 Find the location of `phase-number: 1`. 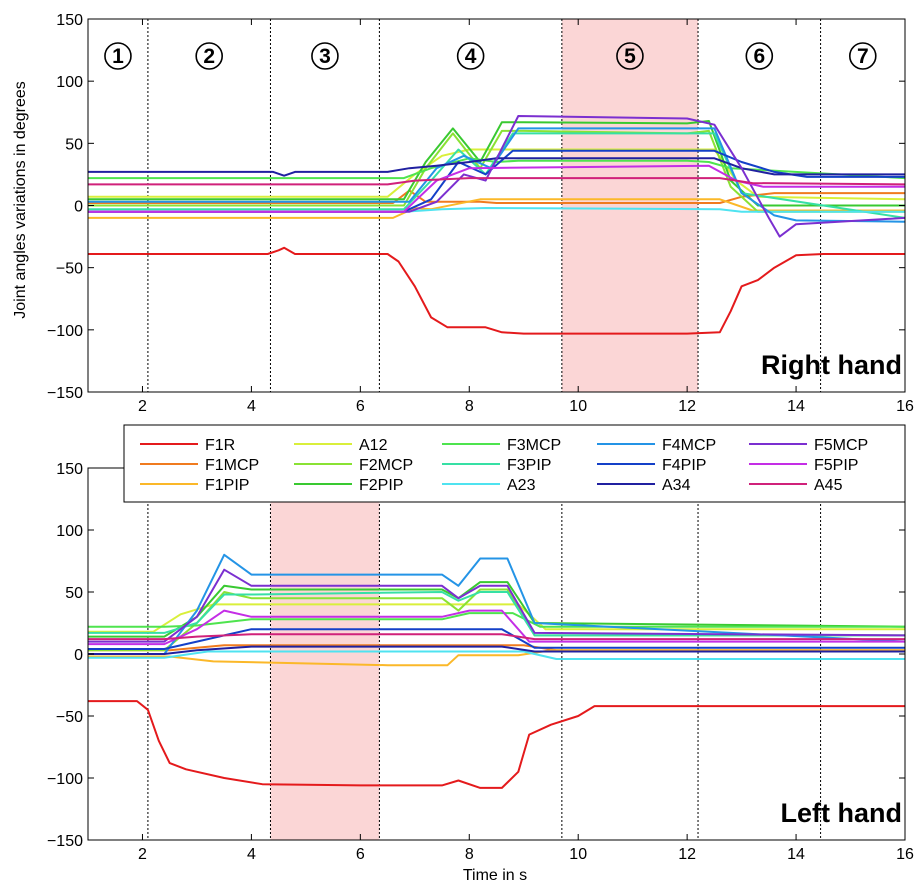

phase-number: 1 is located at coordinates (118, 56).